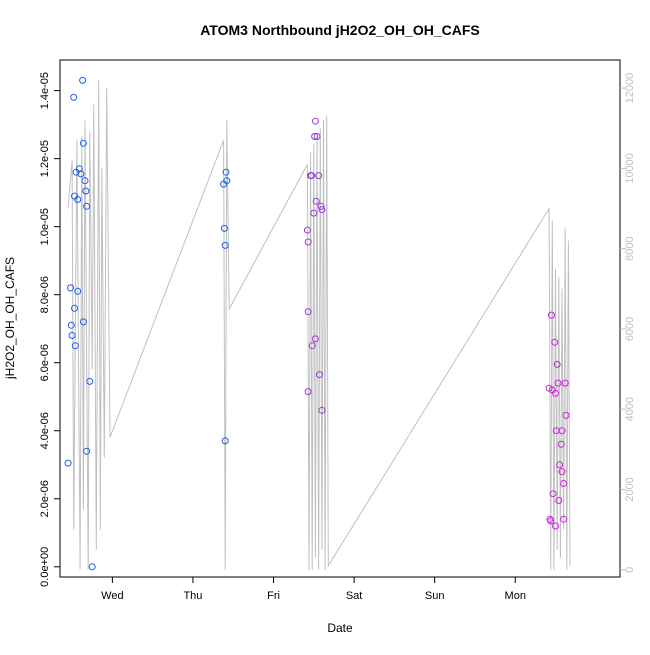  Describe the element at coordinates (515, 596) in the screenshot. I see `x-tick-label: Mon` at that location.